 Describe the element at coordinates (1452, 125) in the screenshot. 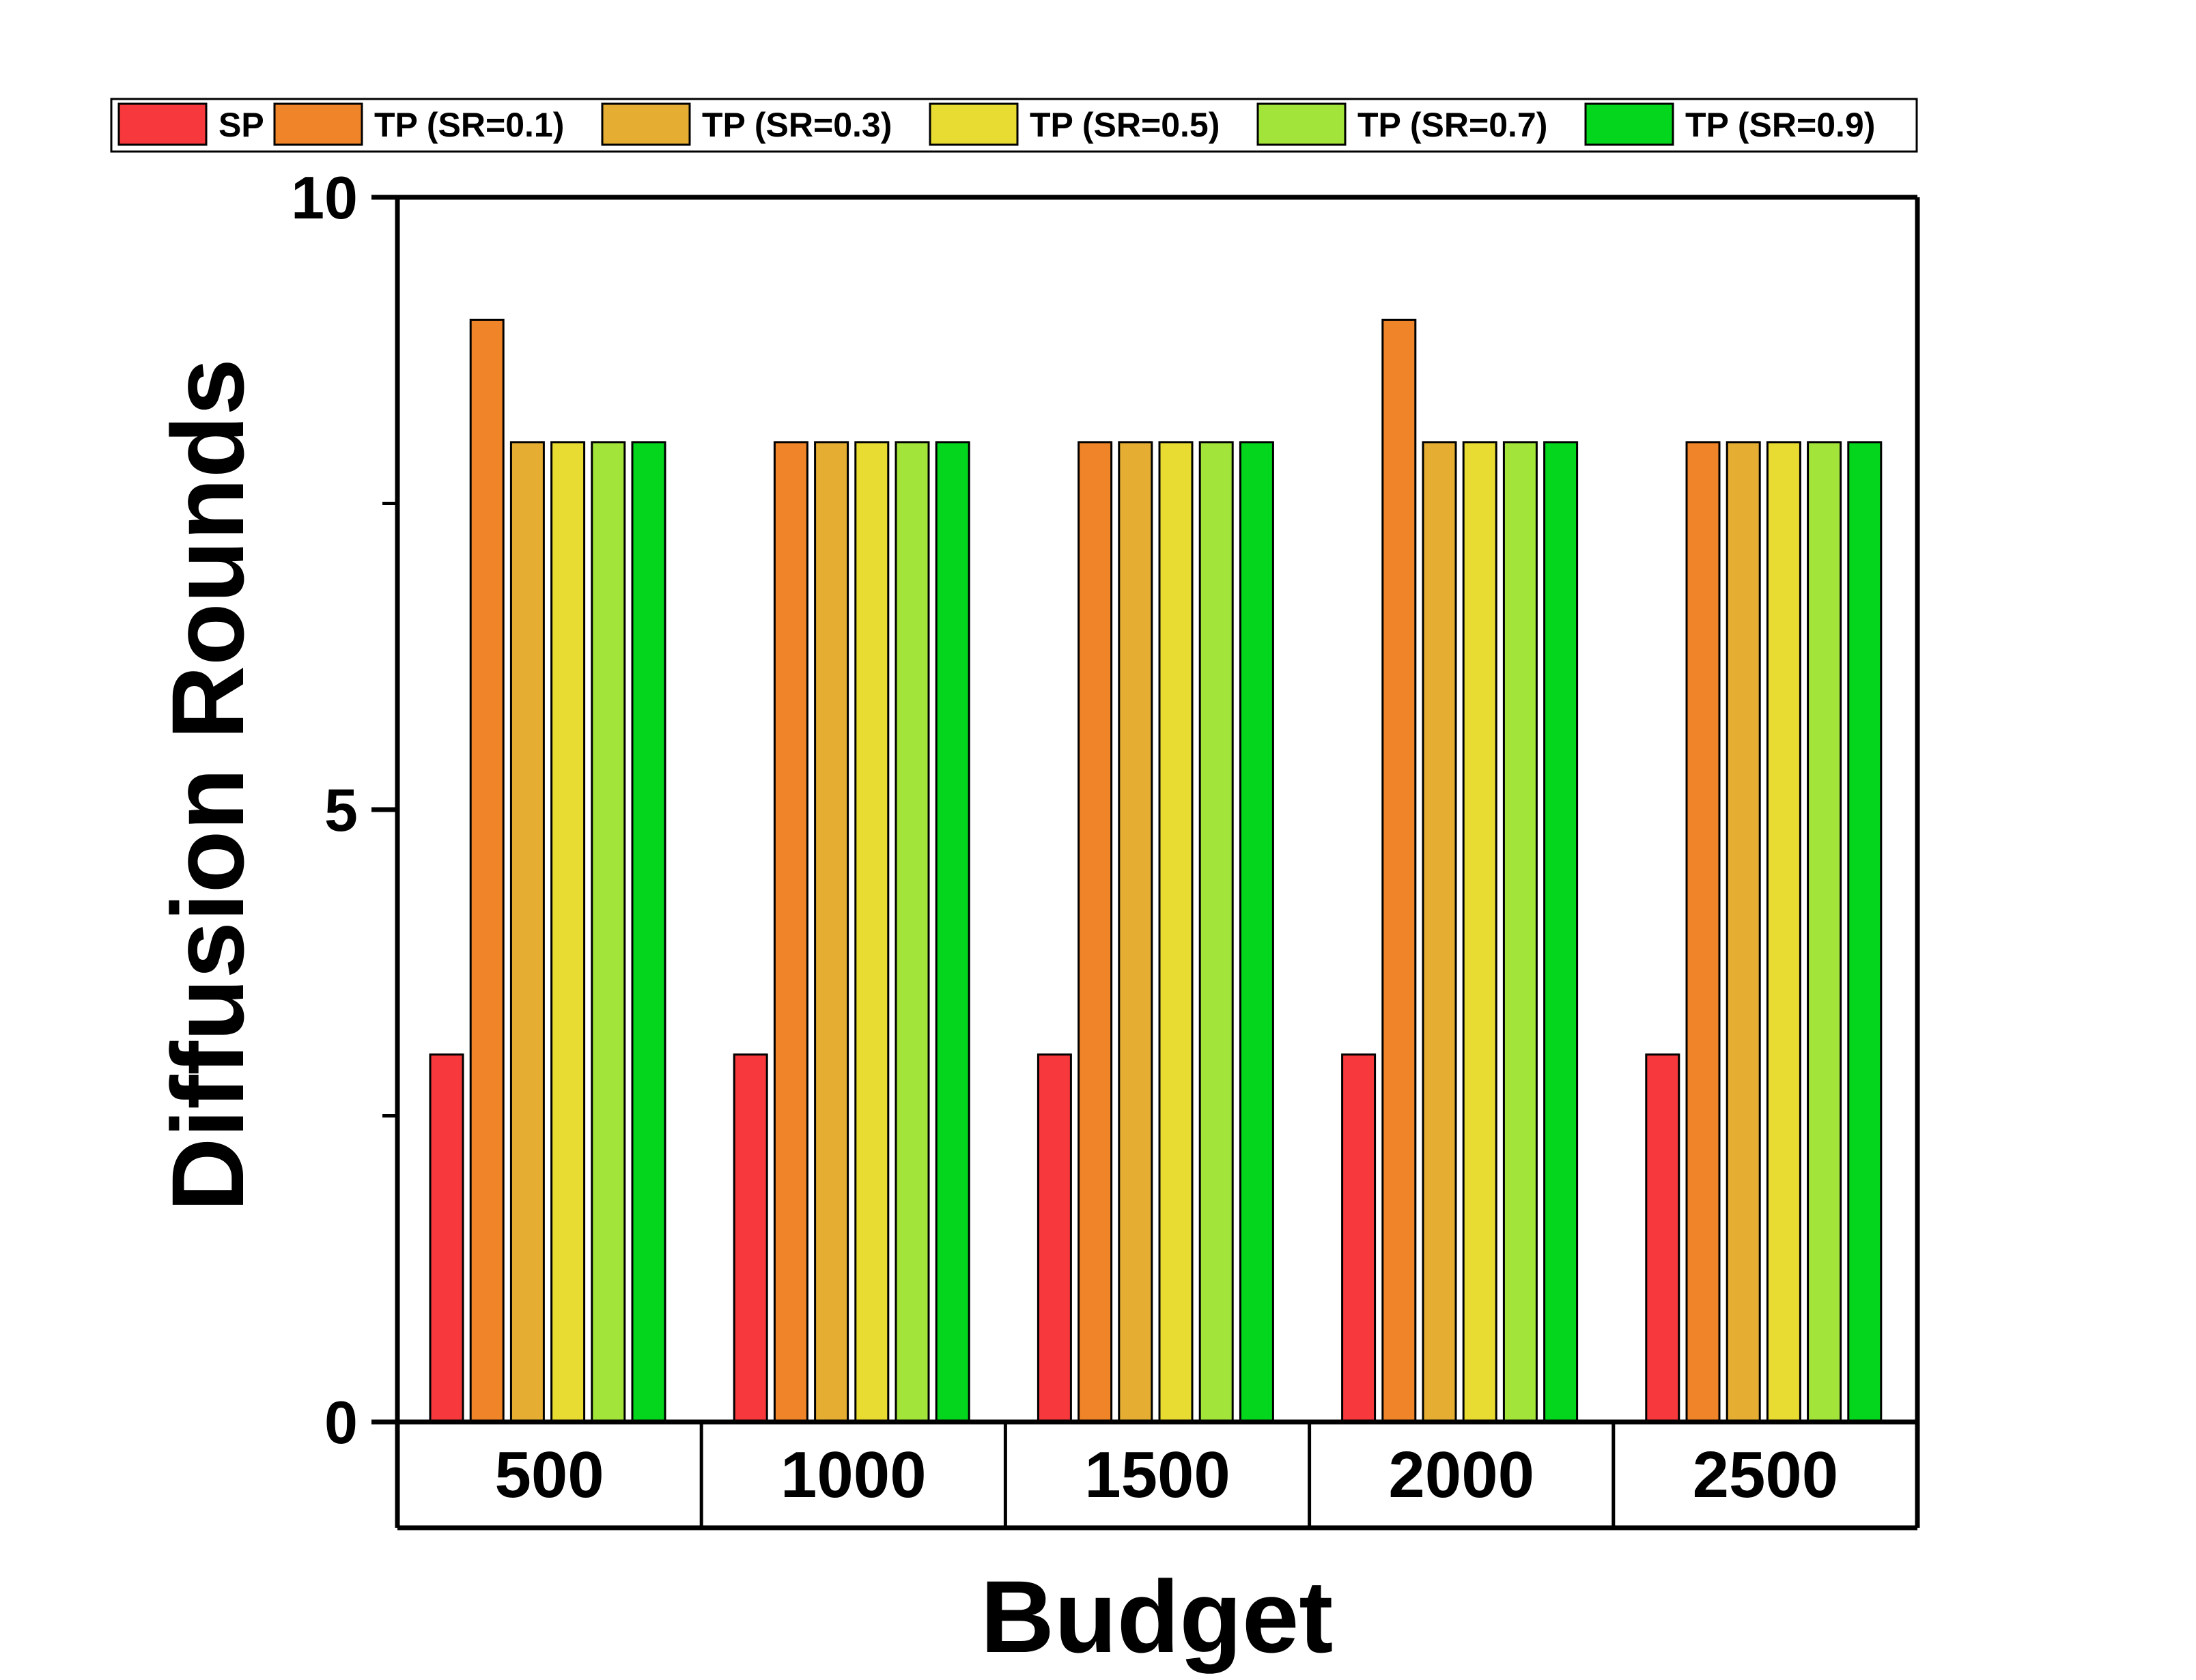

I see `legend-label-4: TP (SR=0.7)` at that location.